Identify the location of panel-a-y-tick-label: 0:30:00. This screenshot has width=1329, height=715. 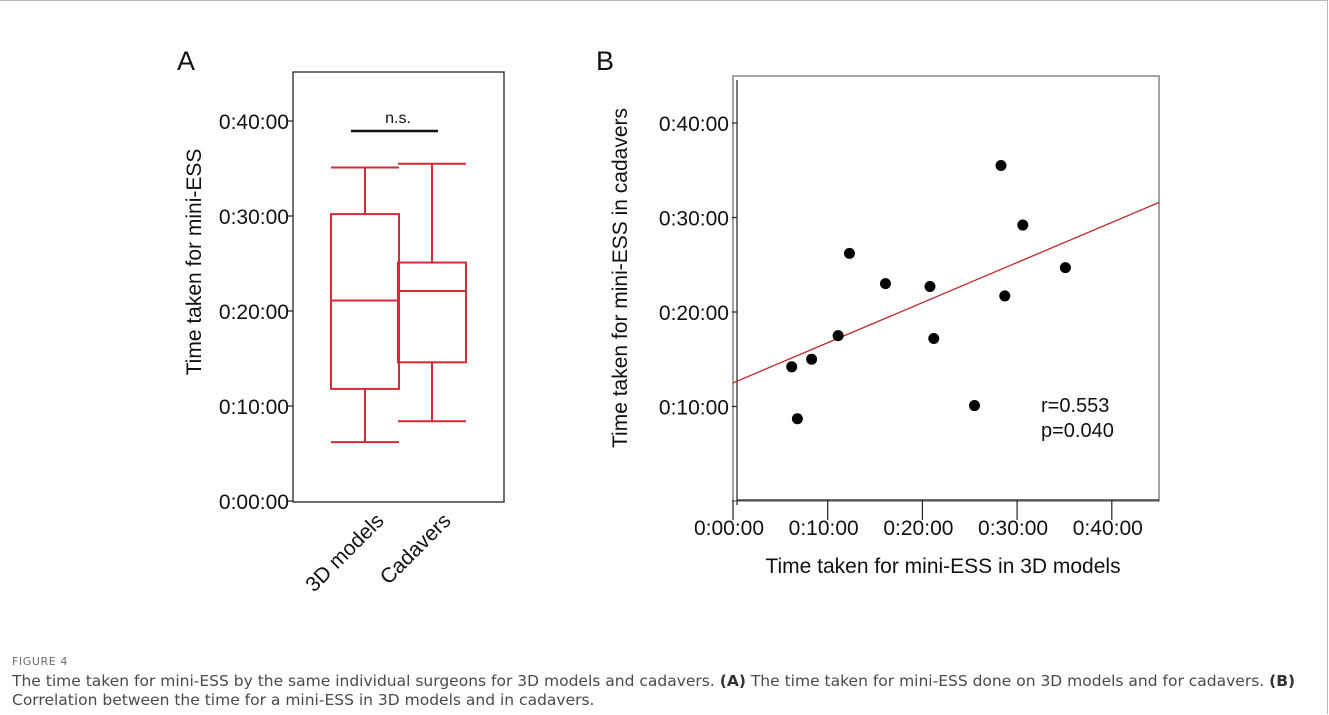
(254, 217).